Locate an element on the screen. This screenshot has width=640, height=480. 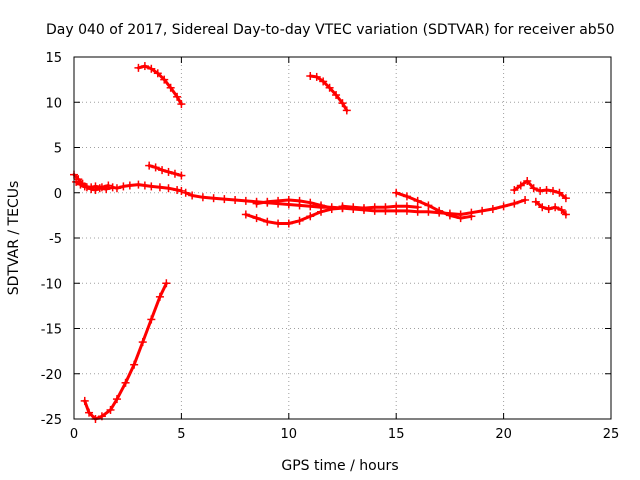
y-tick-label: 0 is located at coordinates (58, 194).